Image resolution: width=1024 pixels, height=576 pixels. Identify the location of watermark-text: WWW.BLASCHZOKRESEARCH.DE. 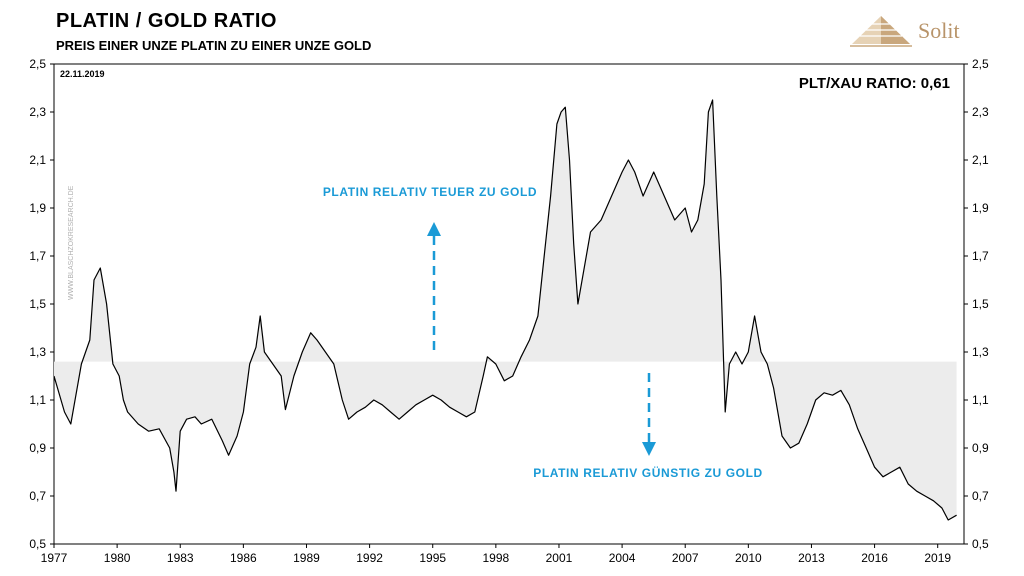
(71, 242).